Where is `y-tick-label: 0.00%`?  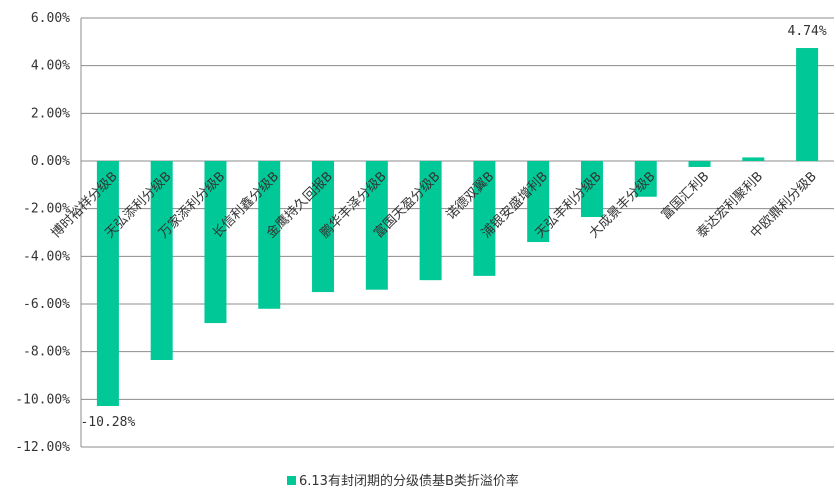
y-tick-label: 0.00% is located at coordinates (50, 161).